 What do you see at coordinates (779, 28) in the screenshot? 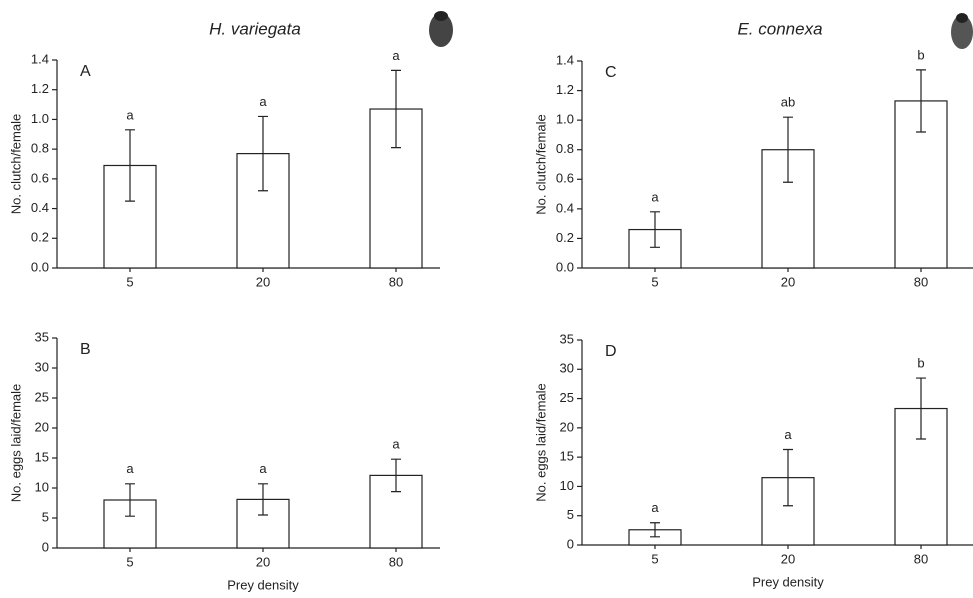
I see `chart-title: E. connexa` at bounding box center [779, 28].